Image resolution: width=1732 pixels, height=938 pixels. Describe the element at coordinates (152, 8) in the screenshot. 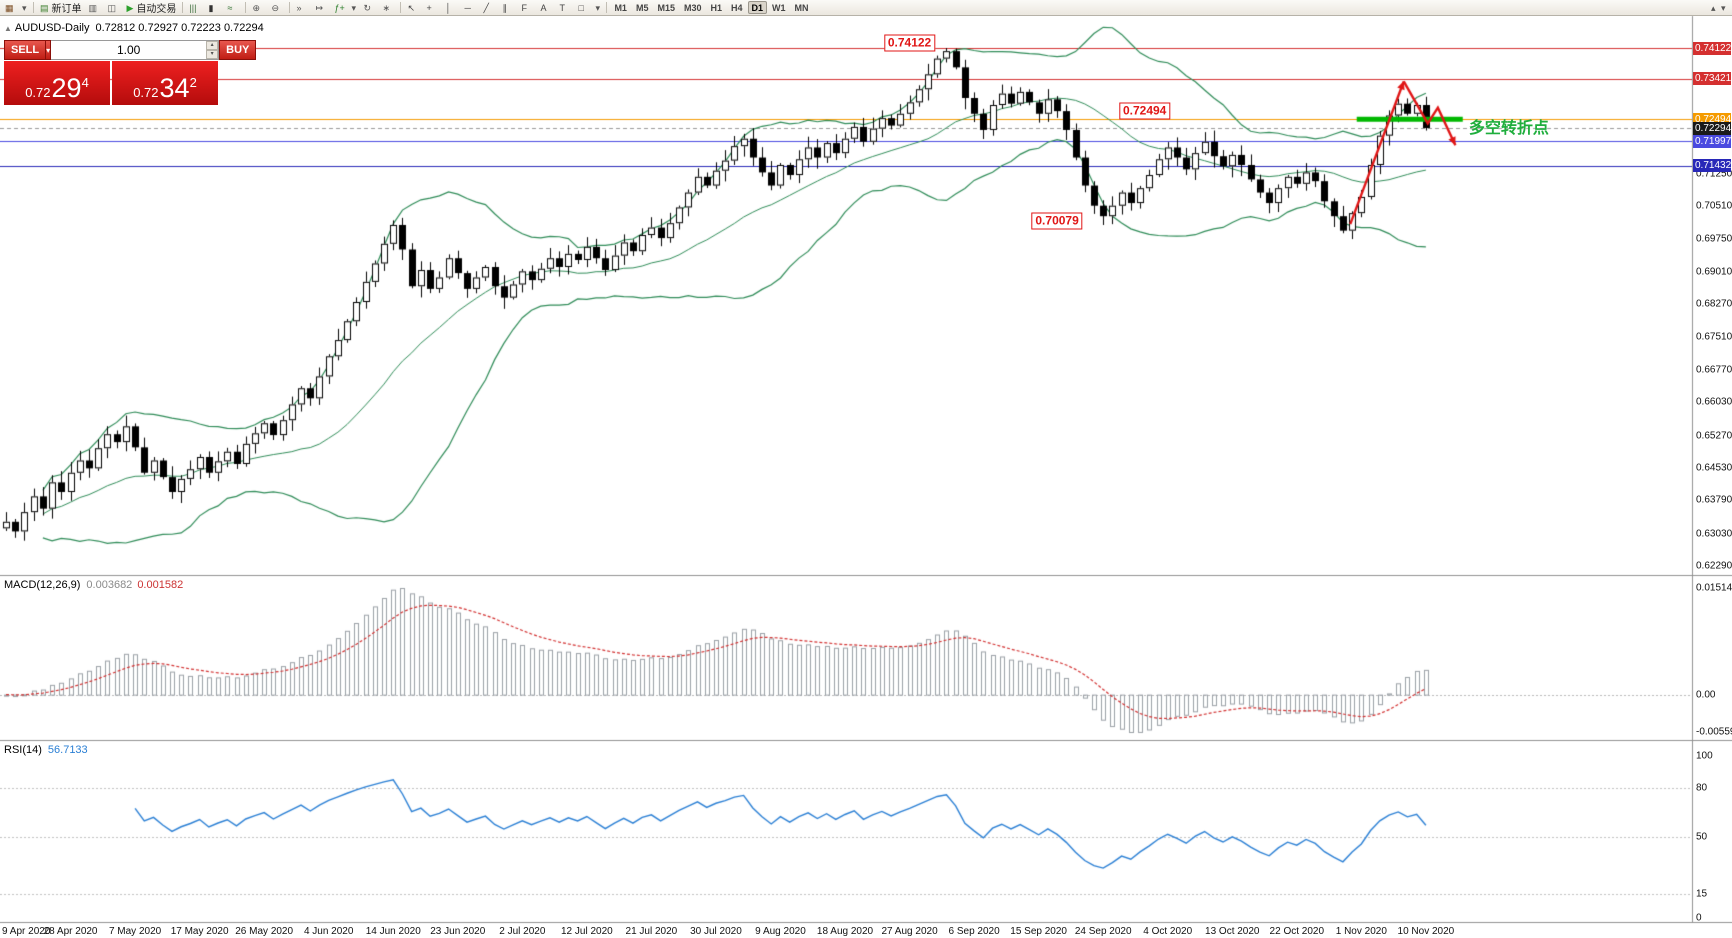

I see `autotrade-button: ▶ 自动交易` at that location.